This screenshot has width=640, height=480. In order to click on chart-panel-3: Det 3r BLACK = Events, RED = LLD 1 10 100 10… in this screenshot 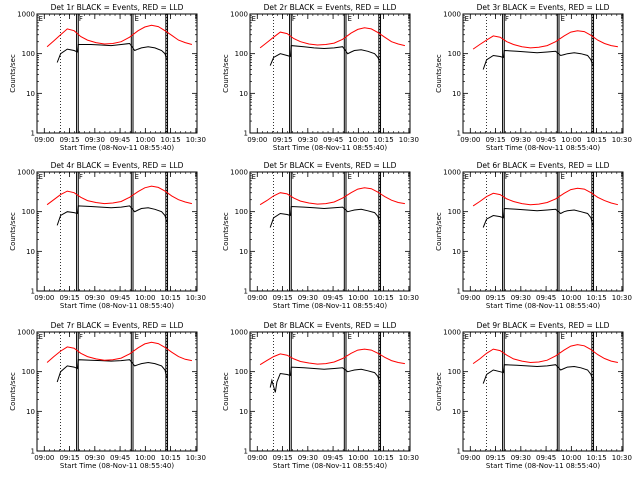, I will do `click(533, 77)`.